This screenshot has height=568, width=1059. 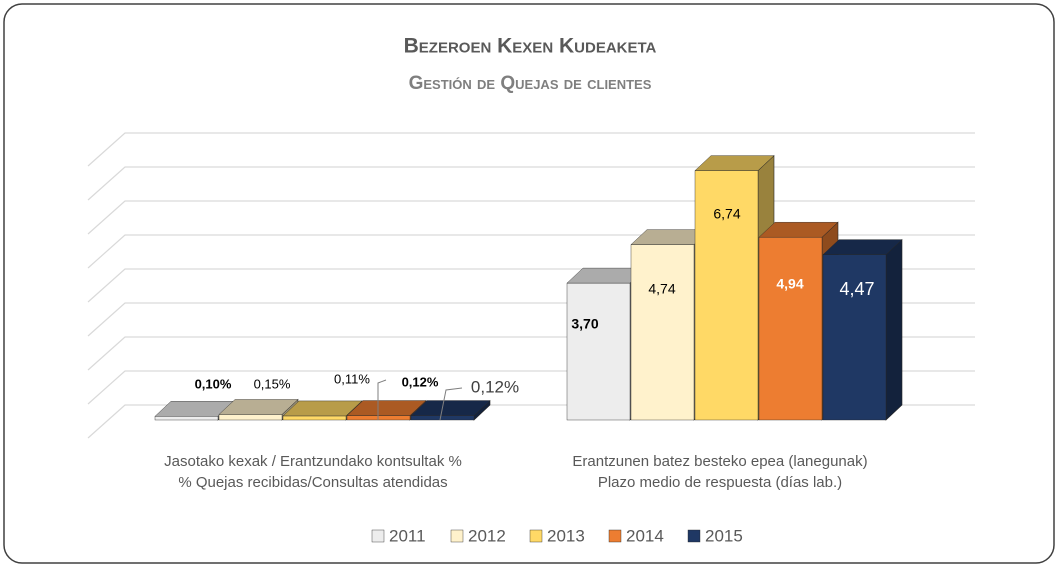 What do you see at coordinates (645, 535) in the screenshot?
I see `legend-label: 2014` at bounding box center [645, 535].